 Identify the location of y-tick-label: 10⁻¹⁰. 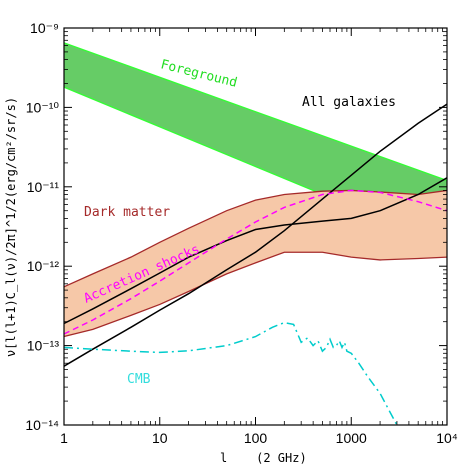
(43, 107).